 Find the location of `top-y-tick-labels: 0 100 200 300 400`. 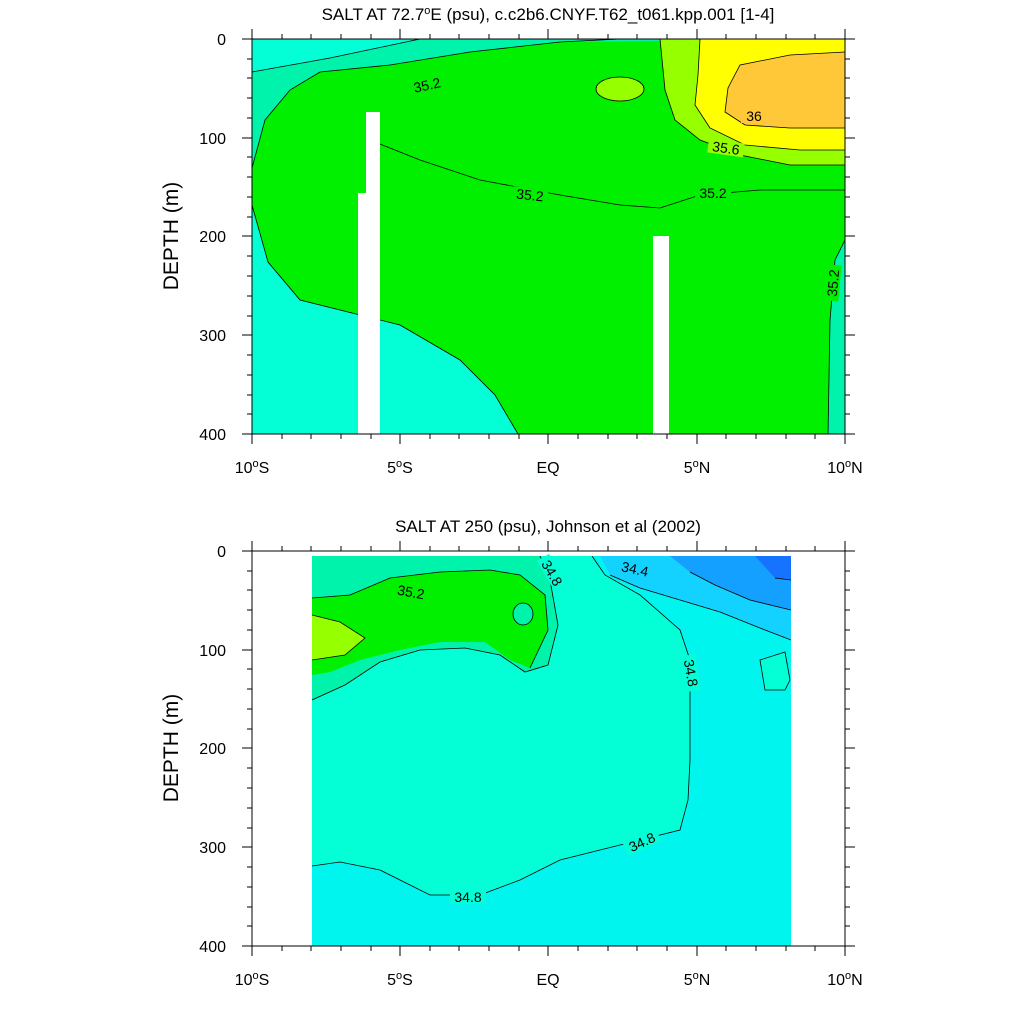

top-y-tick-labels: 0 100 200 300 400 is located at coordinates (212, 238).